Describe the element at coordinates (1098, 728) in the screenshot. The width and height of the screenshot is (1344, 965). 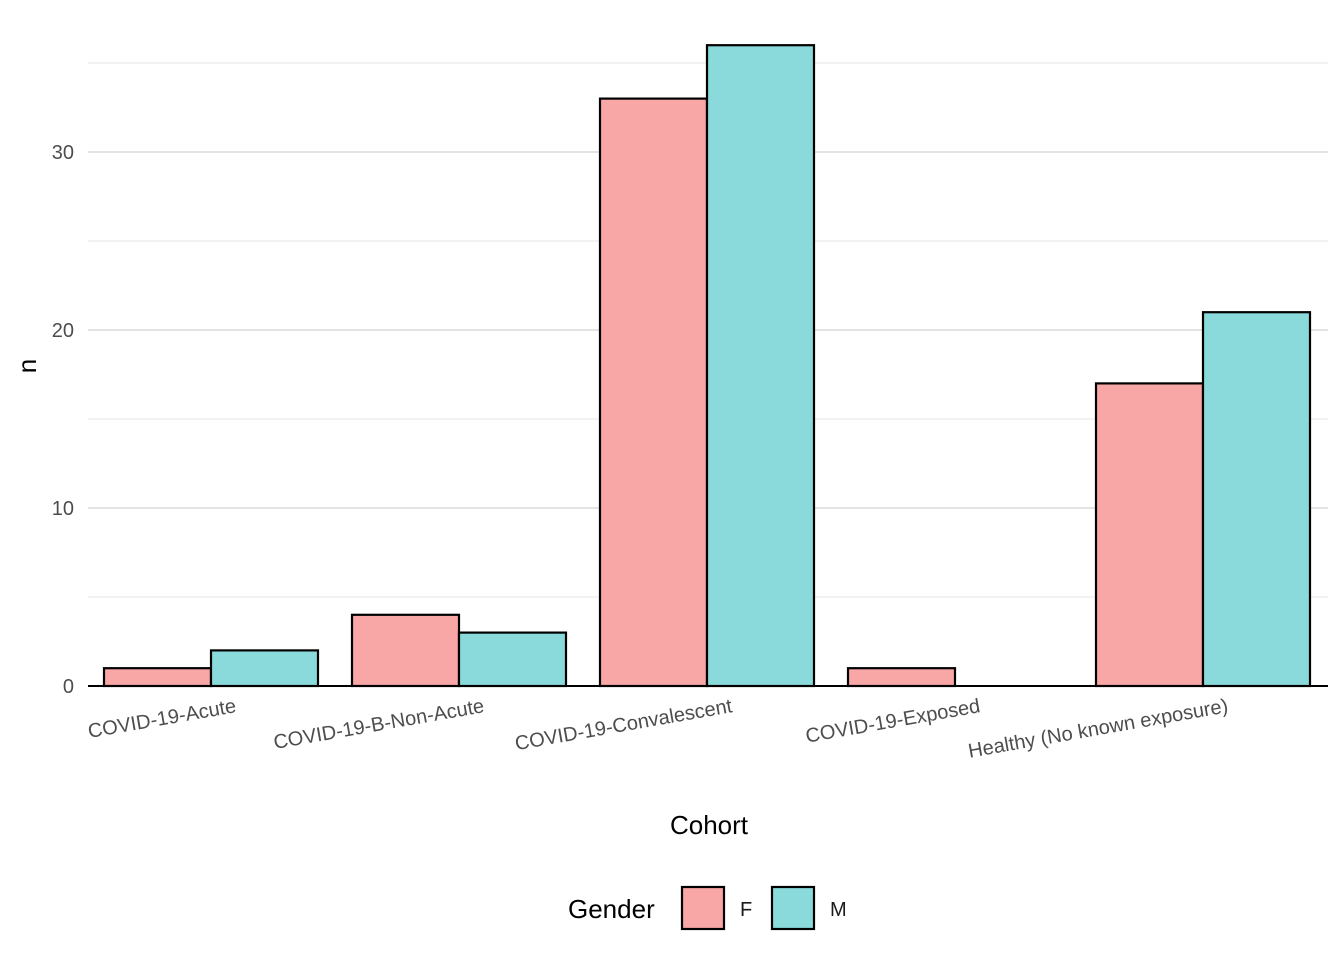
I see `x-tick-label: Healthy (No known exposure)` at that location.